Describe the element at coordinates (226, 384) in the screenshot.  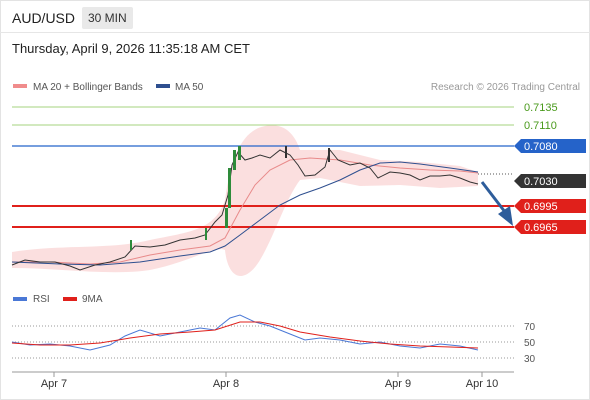
I see `x-tick-label-1: Apr 8` at that location.